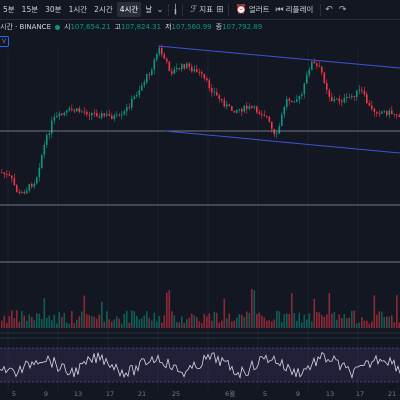 The width and height of the screenshot is (400, 400). Describe the element at coordinates (46, 394) in the screenshot. I see `x-axis-tick-label: 9` at that location.